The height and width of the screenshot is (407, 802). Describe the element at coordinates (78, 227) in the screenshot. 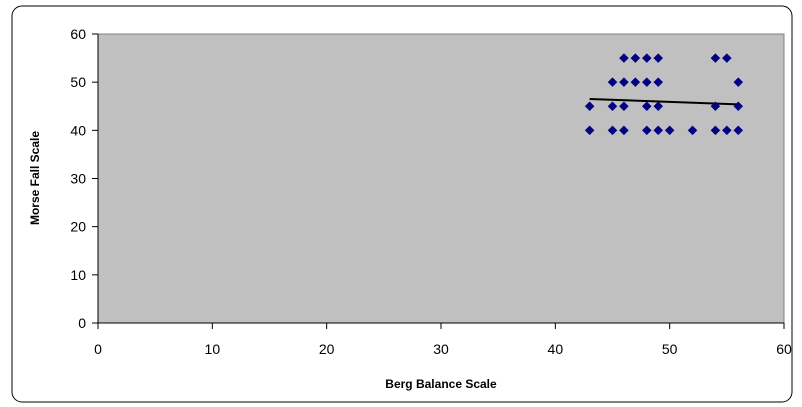

I see `y-tick-label: 20` at that location.